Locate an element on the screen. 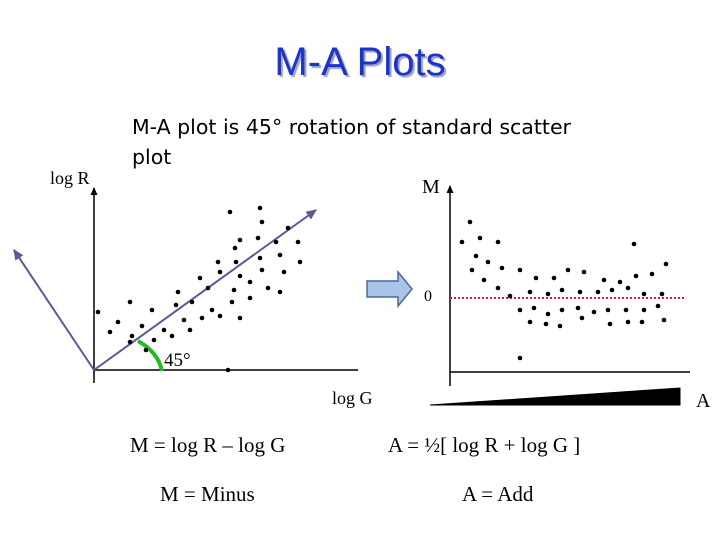  a-meaning: A = Add is located at coordinates (498, 494).